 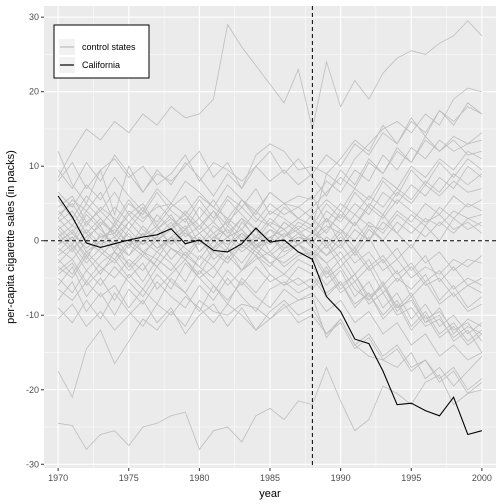 I want to click on x-tick-label: 1990, so click(x=341, y=478).